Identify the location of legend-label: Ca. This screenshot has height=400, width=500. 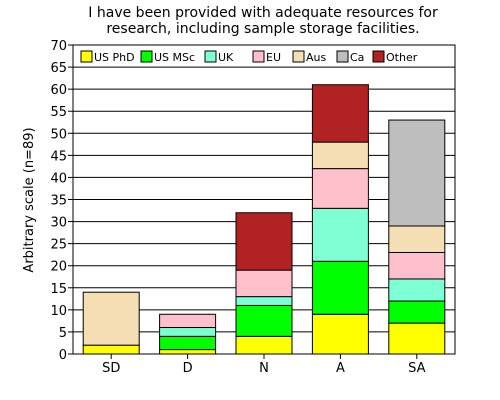
(357, 57).